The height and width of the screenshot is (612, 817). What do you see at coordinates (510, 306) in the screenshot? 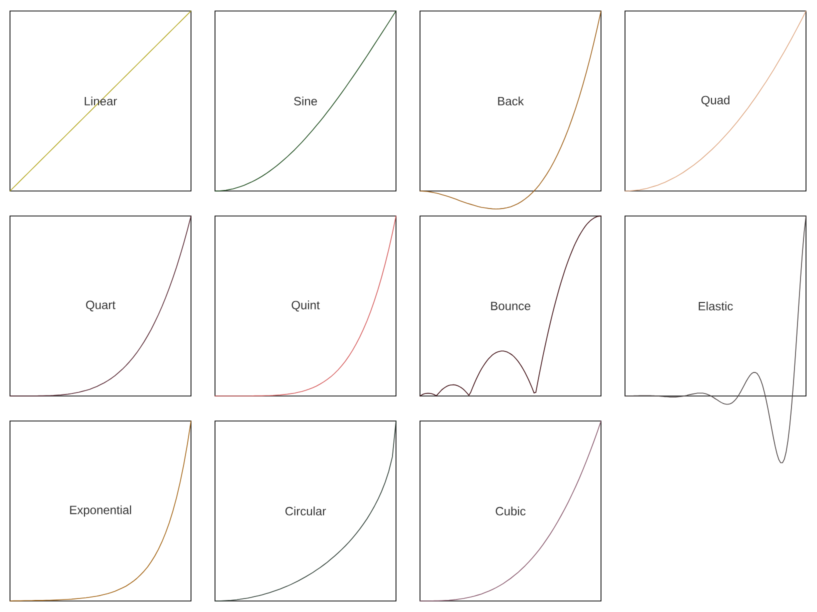
I see `text: Bounce` at bounding box center [510, 306].